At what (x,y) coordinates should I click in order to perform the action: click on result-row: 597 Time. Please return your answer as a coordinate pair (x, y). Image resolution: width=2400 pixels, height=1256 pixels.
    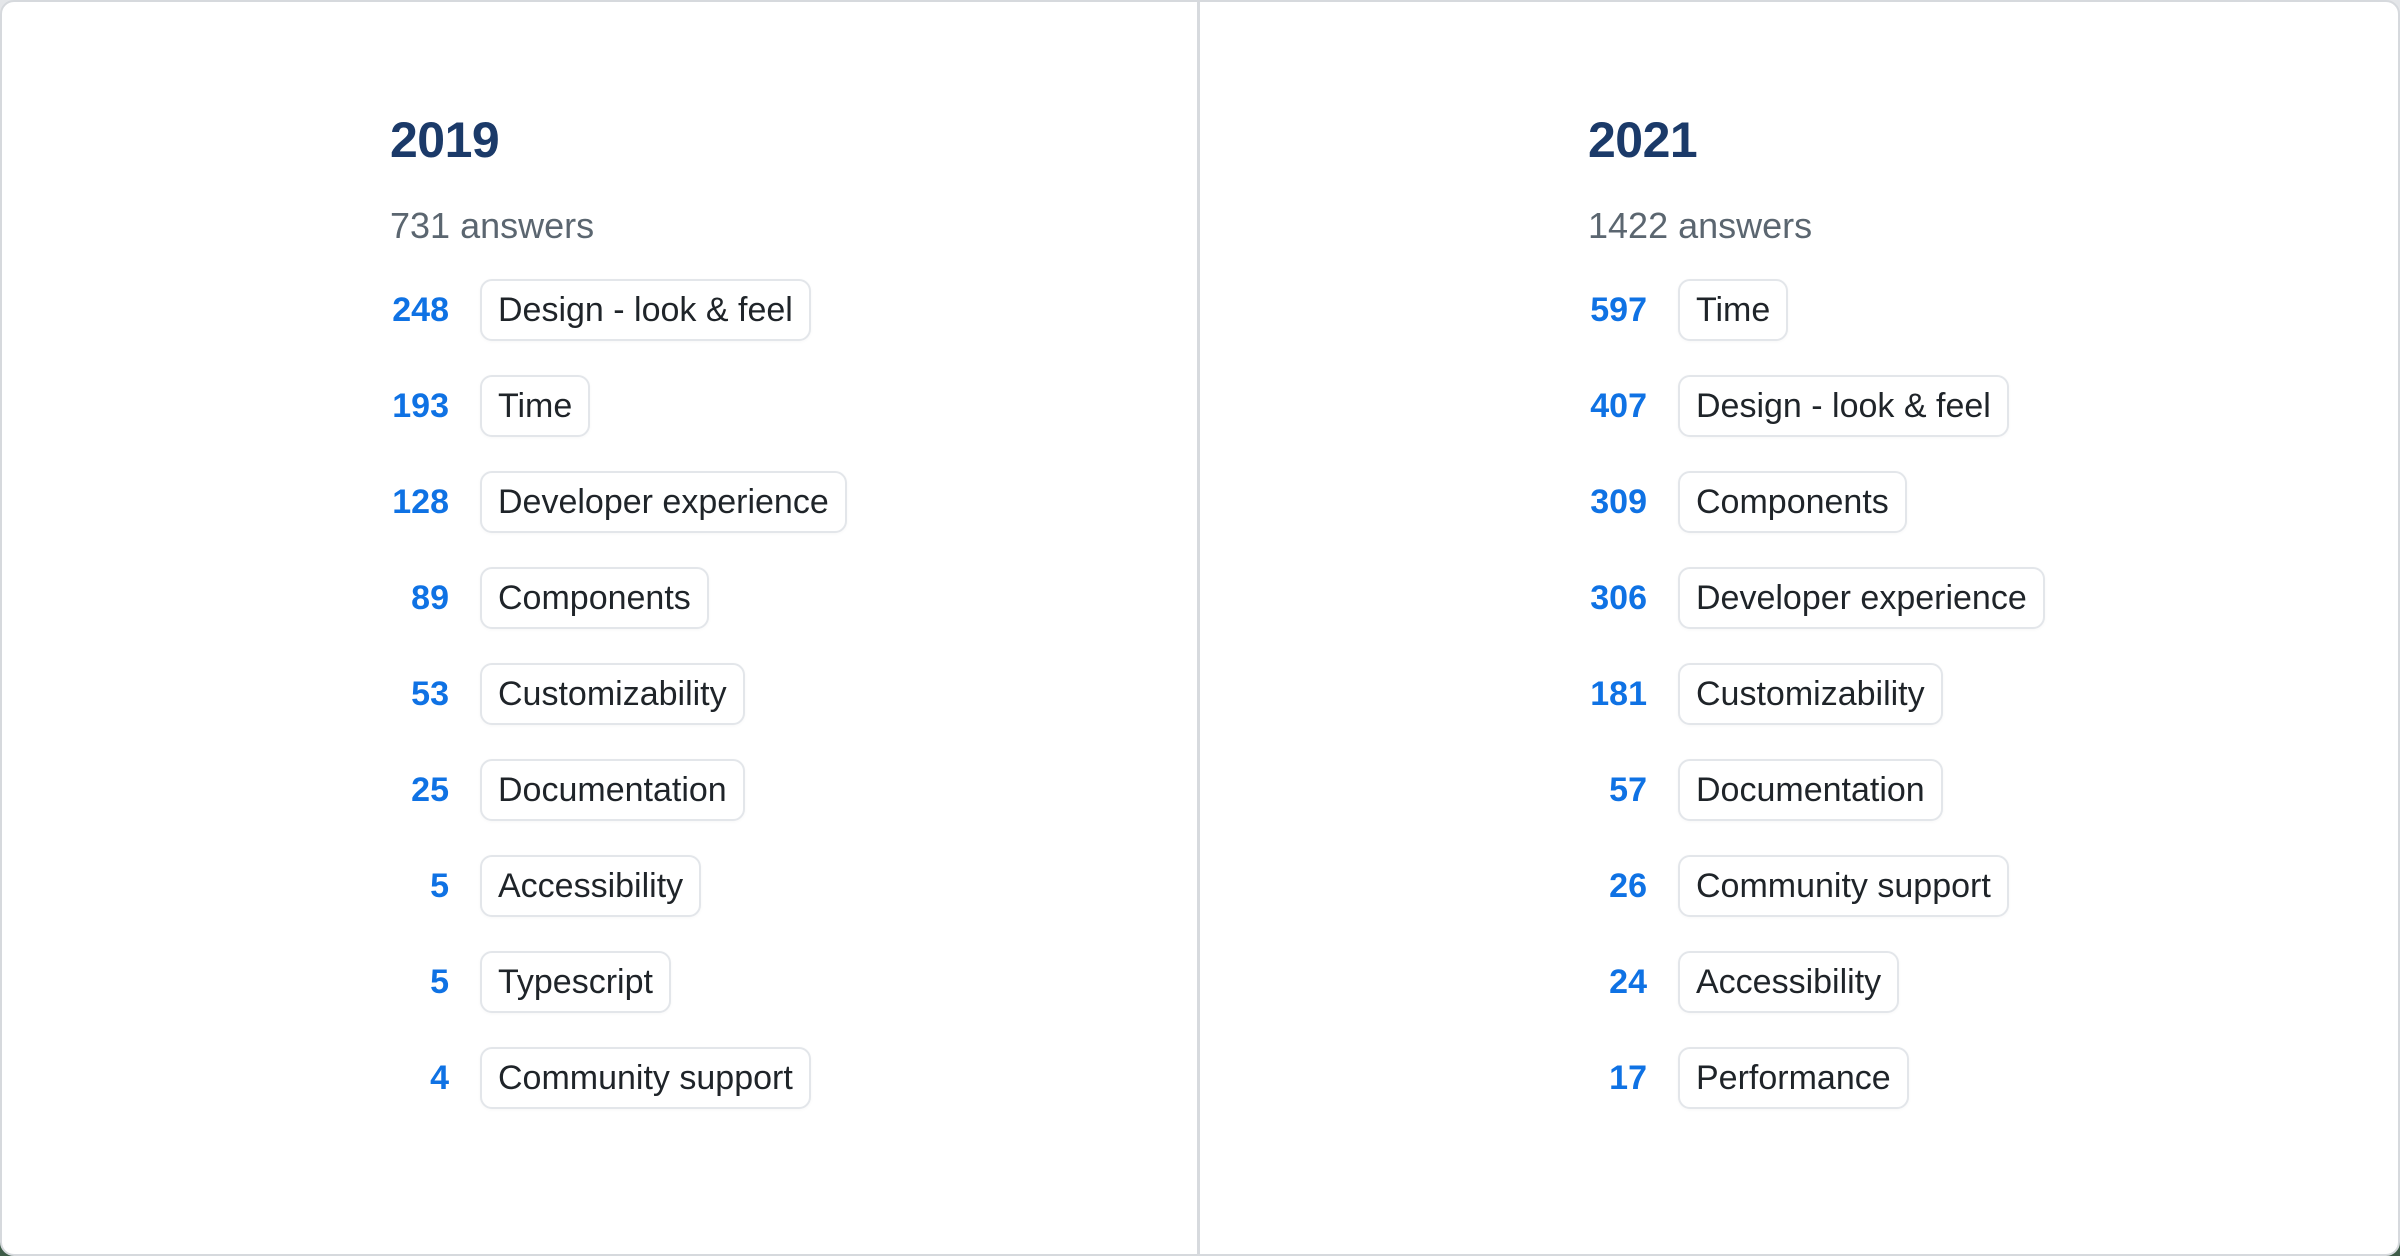
    Looking at the image, I should click on (1993, 310).